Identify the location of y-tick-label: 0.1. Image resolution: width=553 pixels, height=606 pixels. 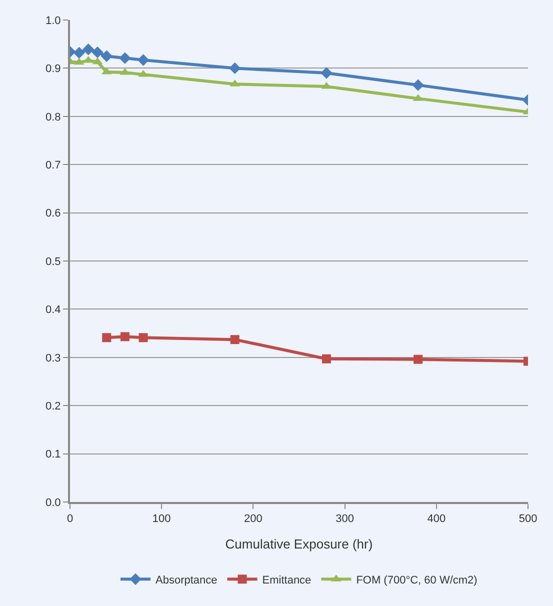
(53, 454).